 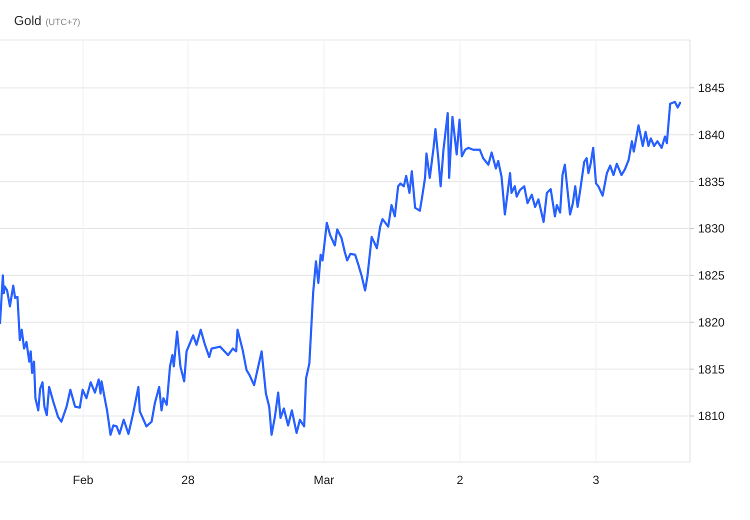 What do you see at coordinates (188, 480) in the screenshot?
I see `x-tick-label: 28` at bounding box center [188, 480].